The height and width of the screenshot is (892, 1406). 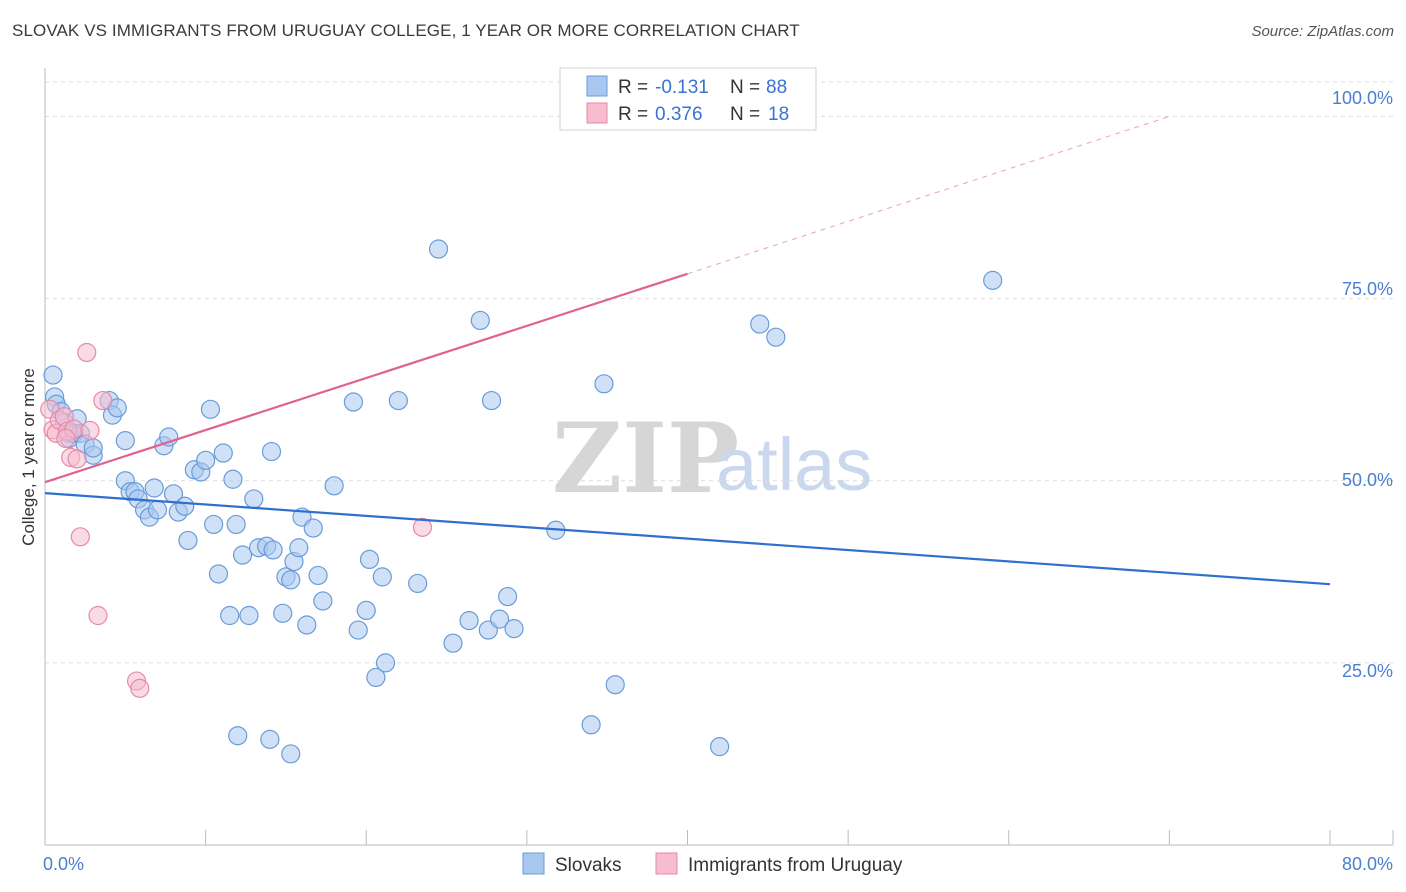 I want to click on legend-n-value-slovaks: 88, so click(x=776, y=87).